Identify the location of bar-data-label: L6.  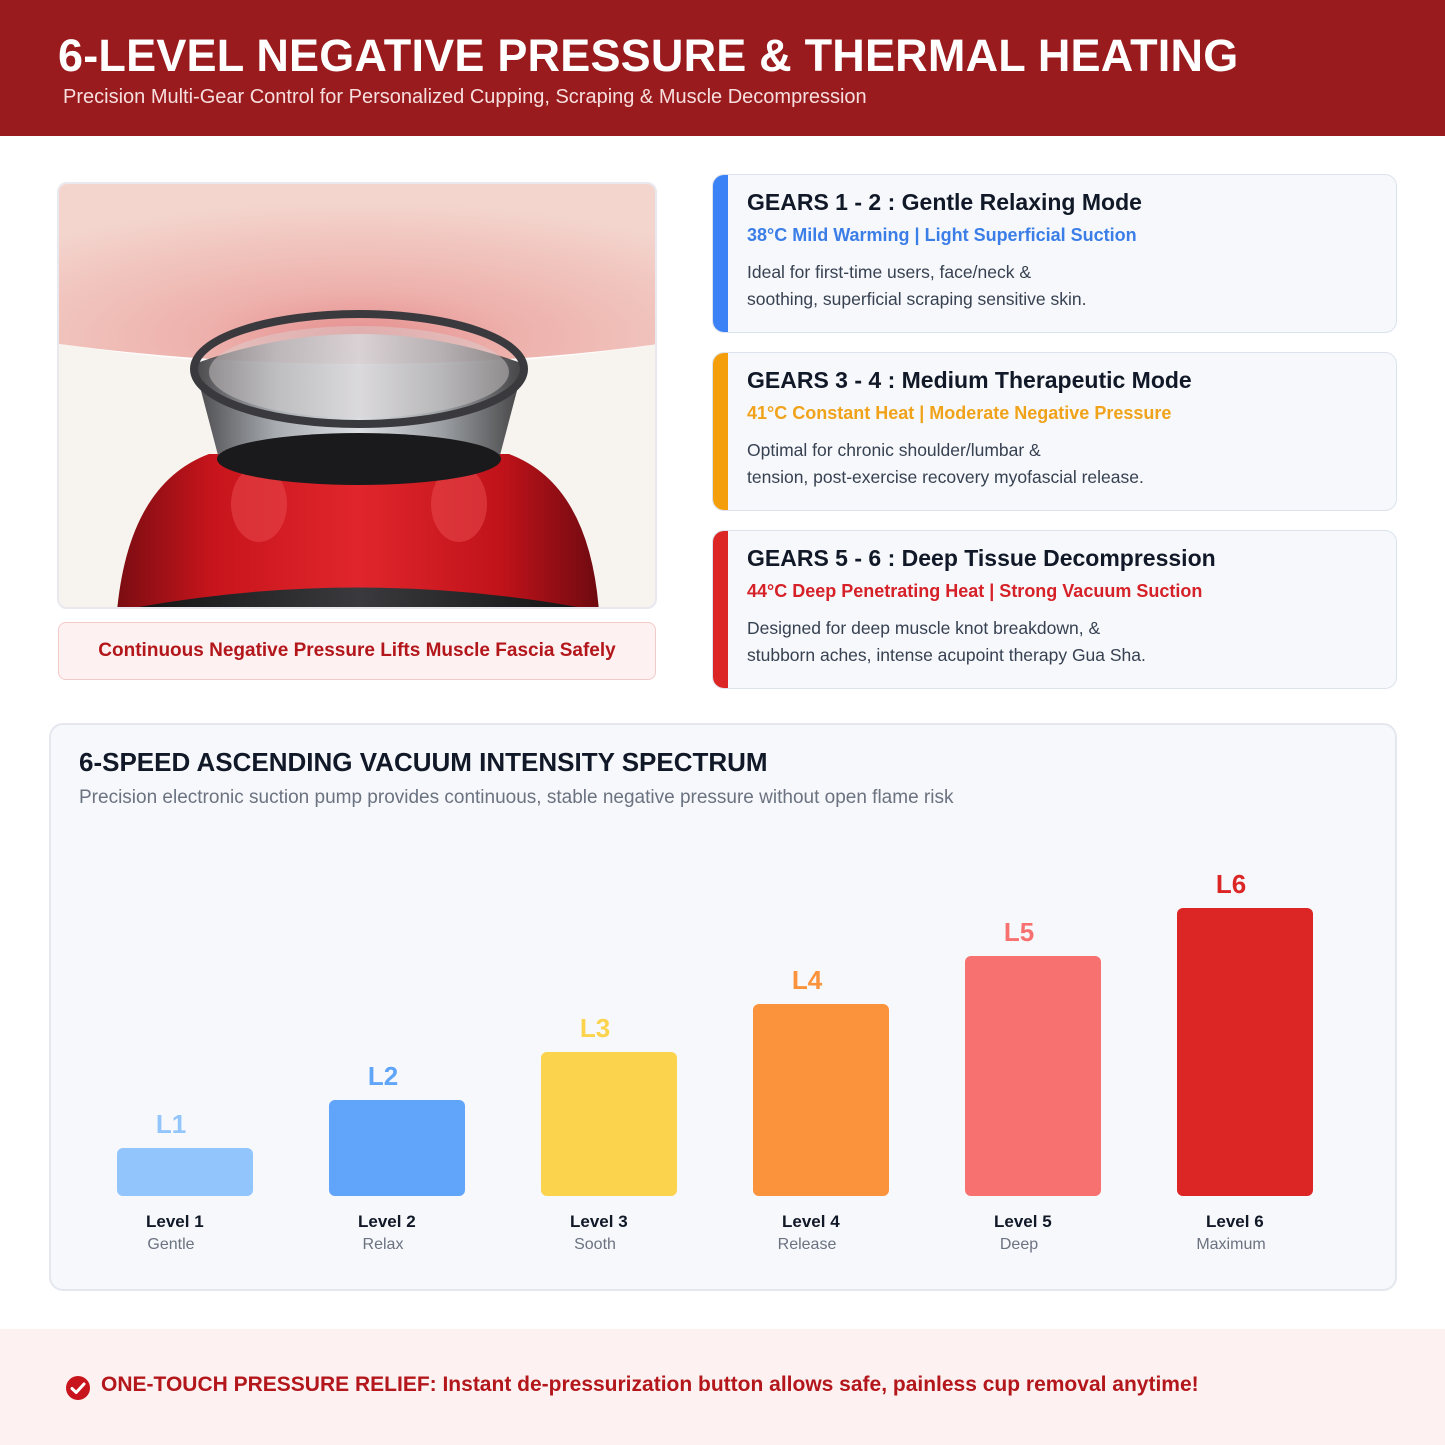
(1231, 884).